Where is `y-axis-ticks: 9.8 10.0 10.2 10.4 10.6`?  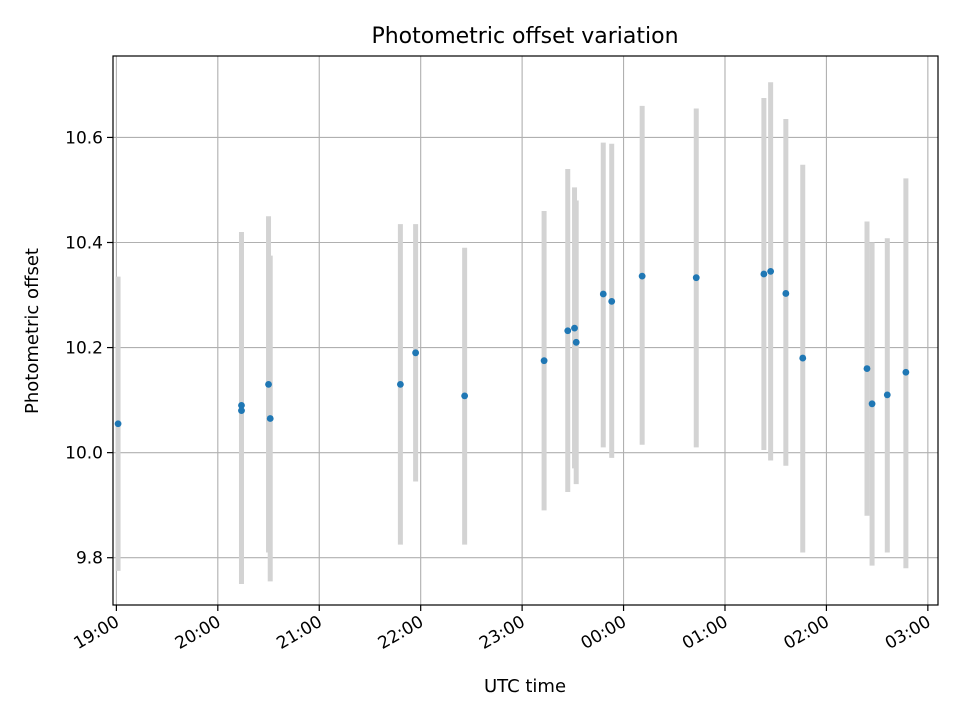 y-axis-ticks: 9.8 10.0 10.2 10.4 10.6 is located at coordinates (89, 348).